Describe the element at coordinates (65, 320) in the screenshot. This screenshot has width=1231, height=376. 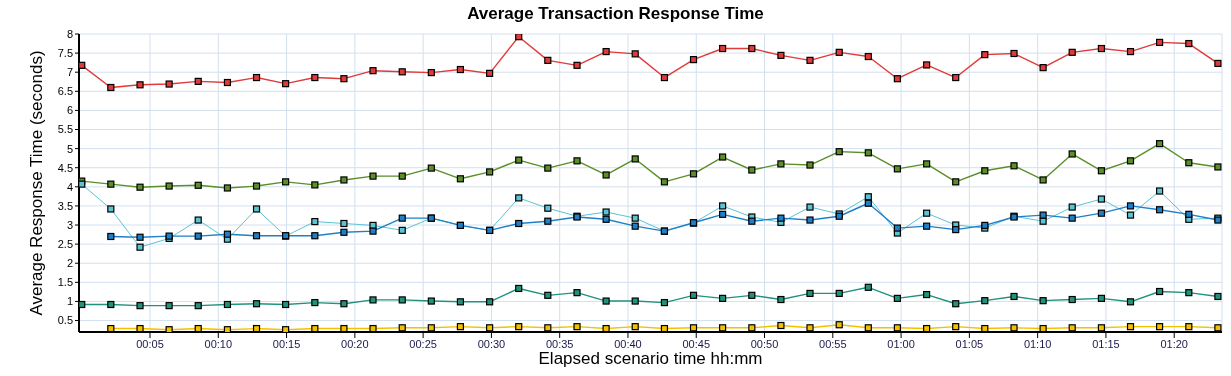
I see `y-tick-label: 0.5` at that location.